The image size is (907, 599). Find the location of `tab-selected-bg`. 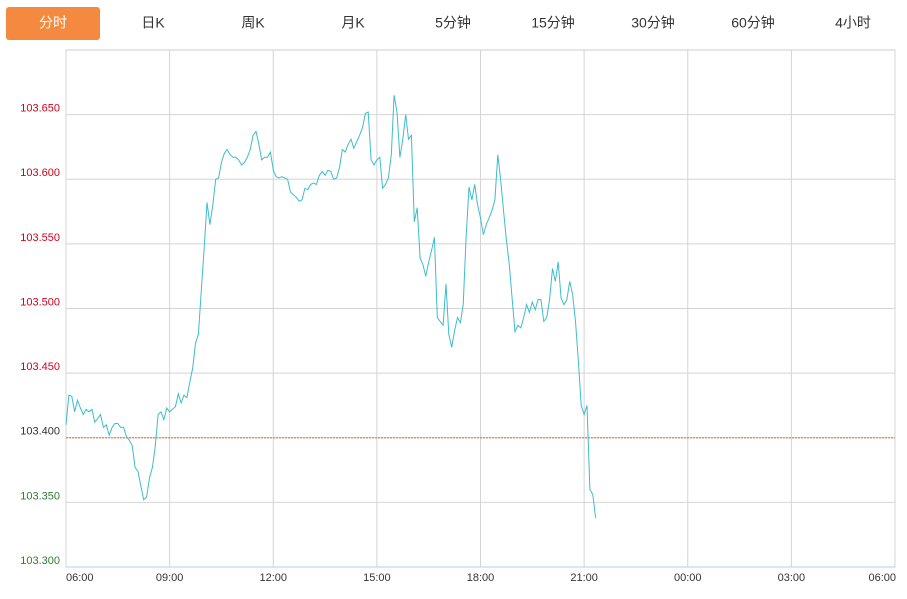

tab-selected-bg is located at coordinates (53, 23).